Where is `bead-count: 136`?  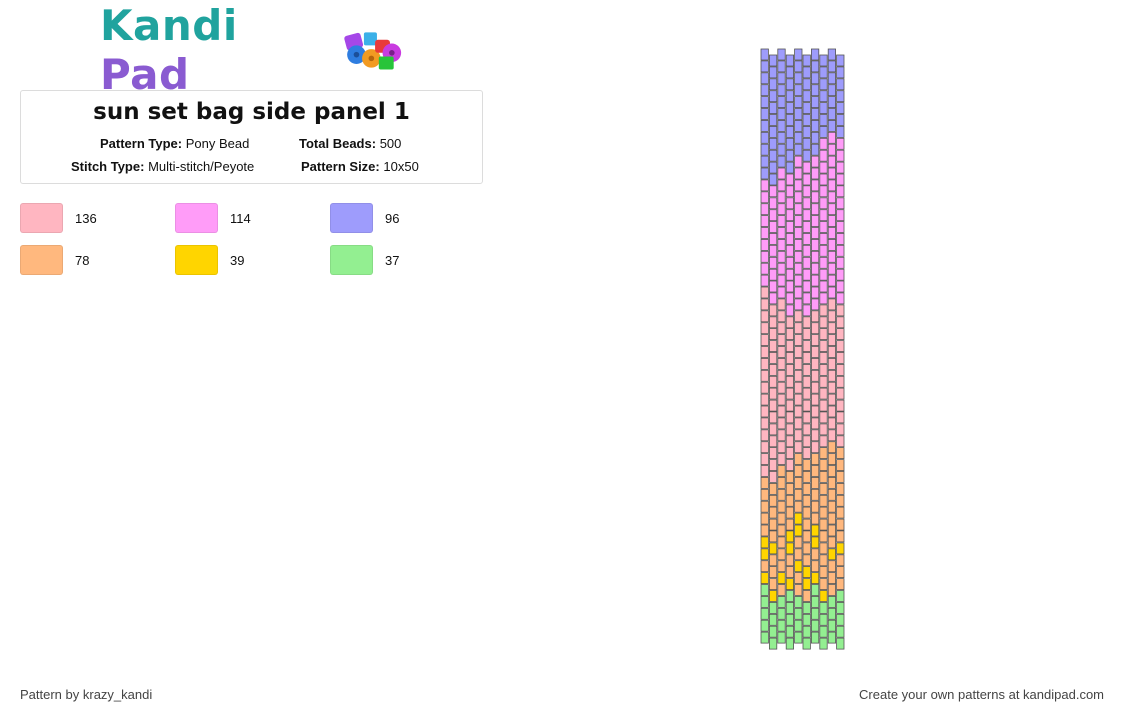
bead-count: 136 is located at coordinates (86, 218).